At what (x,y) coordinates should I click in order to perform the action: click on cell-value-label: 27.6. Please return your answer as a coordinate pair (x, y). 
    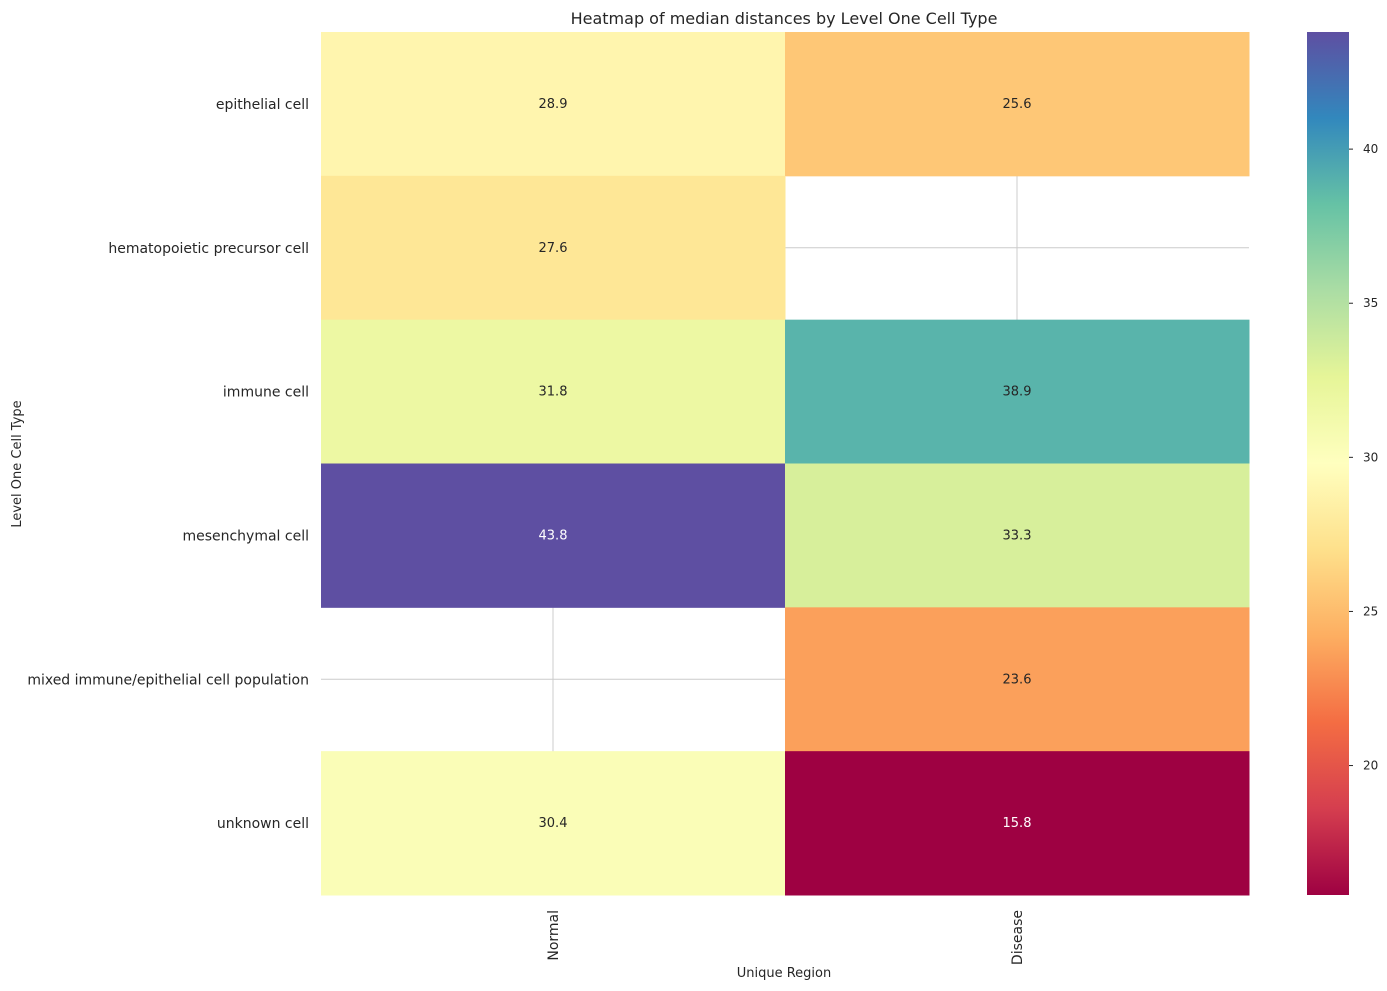
    Looking at the image, I should click on (553, 248).